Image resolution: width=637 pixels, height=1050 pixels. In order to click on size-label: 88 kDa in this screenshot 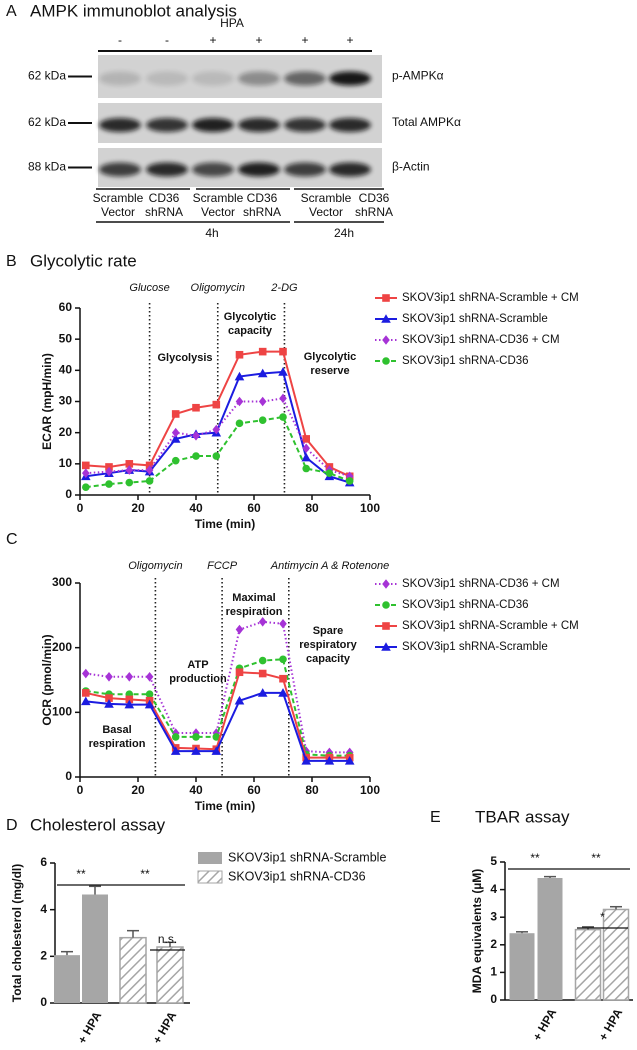, I will do `click(47, 167)`.